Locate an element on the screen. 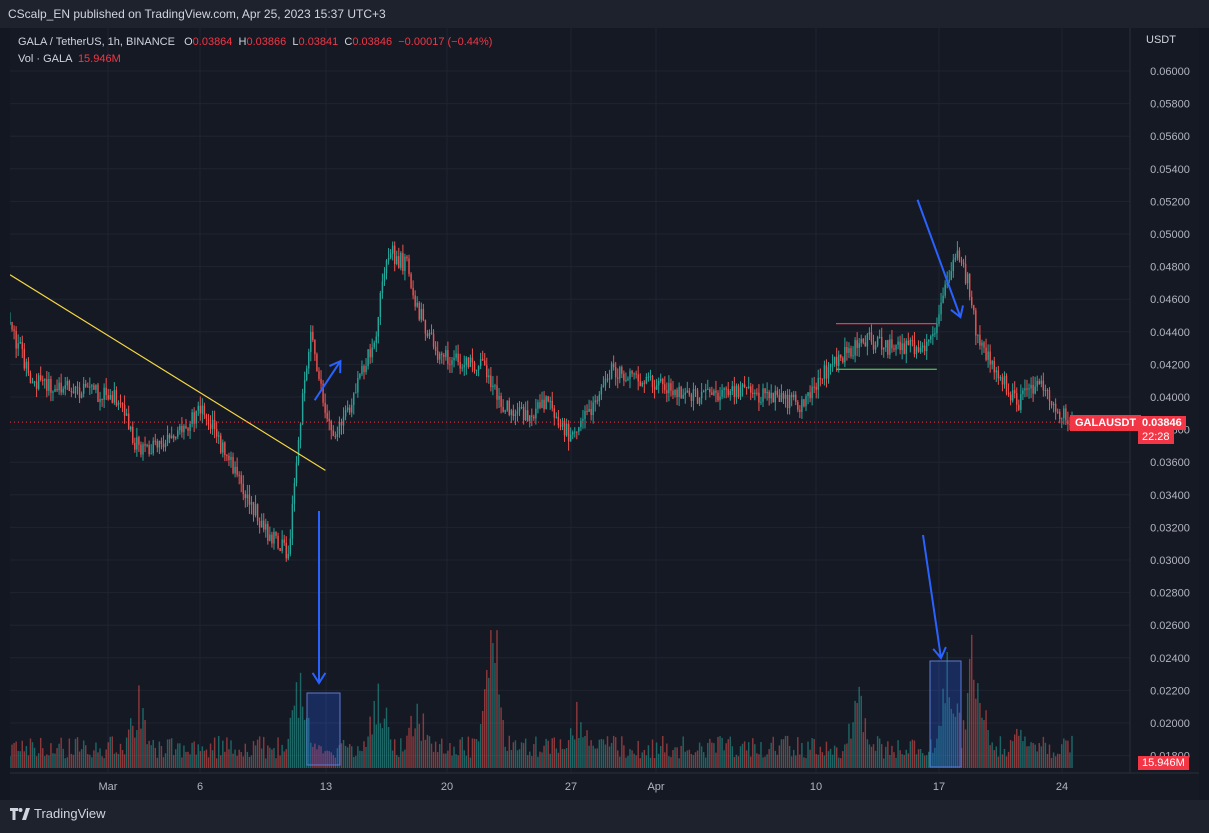 This screenshot has height=833, width=1209. tradingview-logo-icon is located at coordinates (20, 813).